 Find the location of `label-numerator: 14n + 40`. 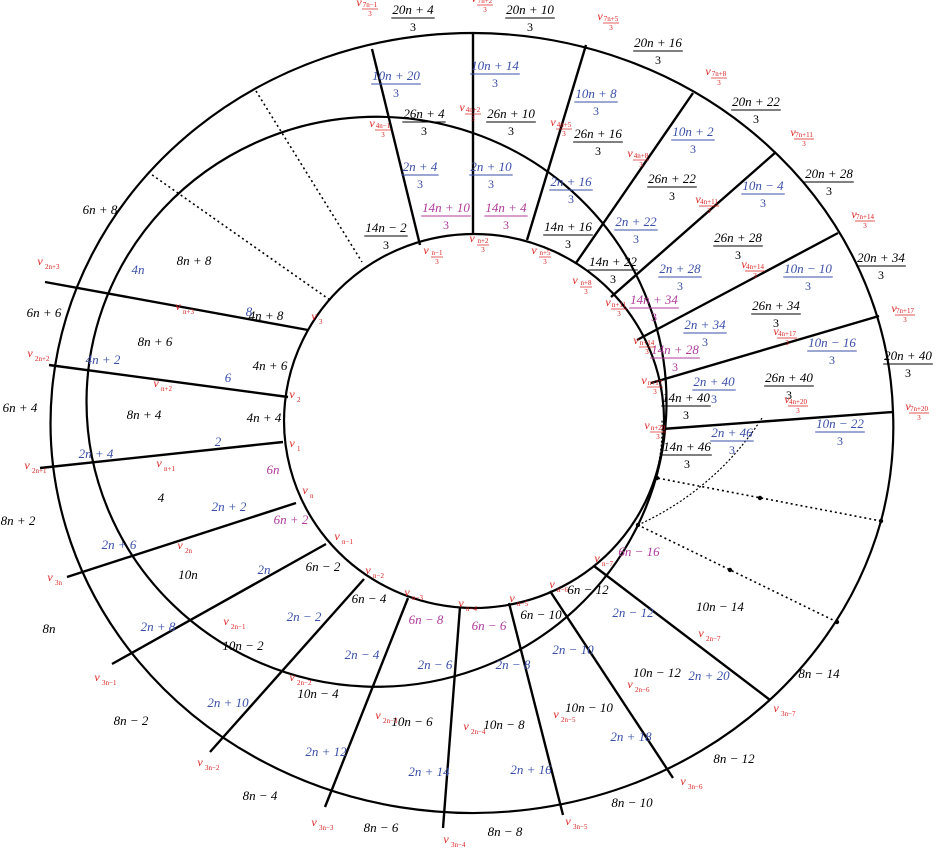

label-numerator: 14n + 40 is located at coordinates (686, 397).